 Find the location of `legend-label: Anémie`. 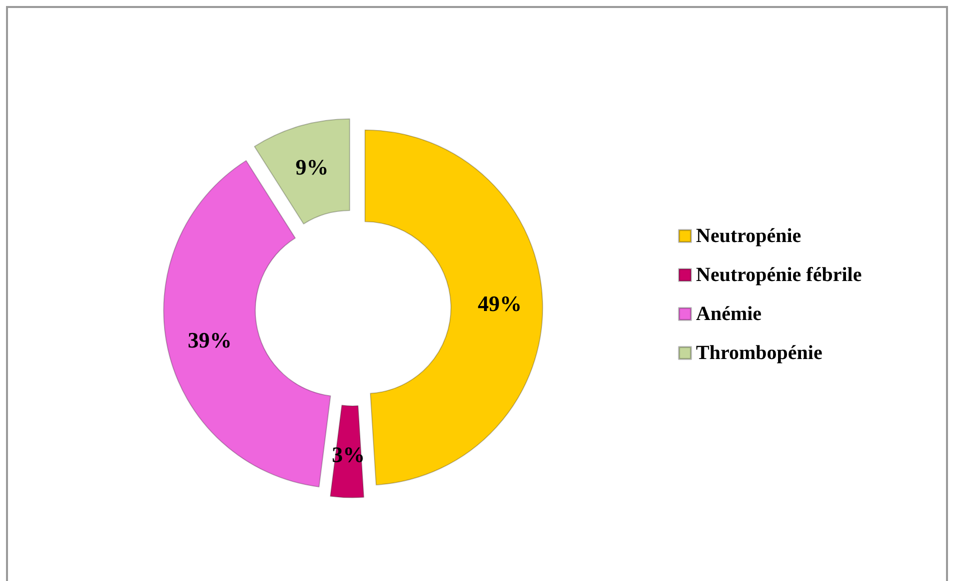

legend-label: Anémie is located at coordinates (729, 314).